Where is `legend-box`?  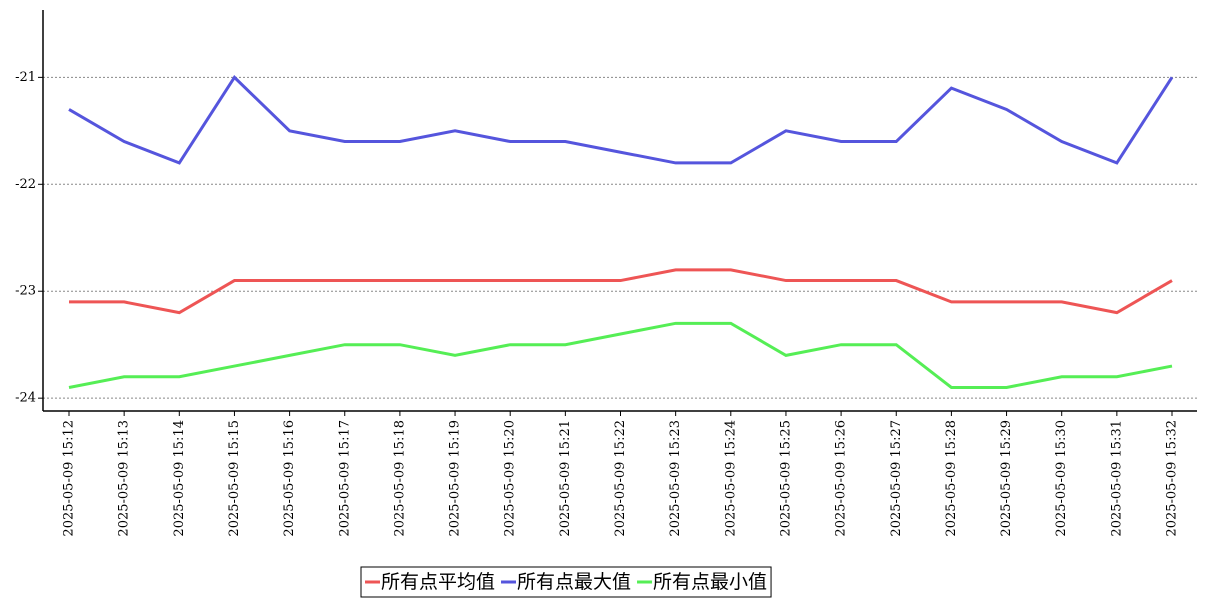
legend-box is located at coordinates (566, 582).